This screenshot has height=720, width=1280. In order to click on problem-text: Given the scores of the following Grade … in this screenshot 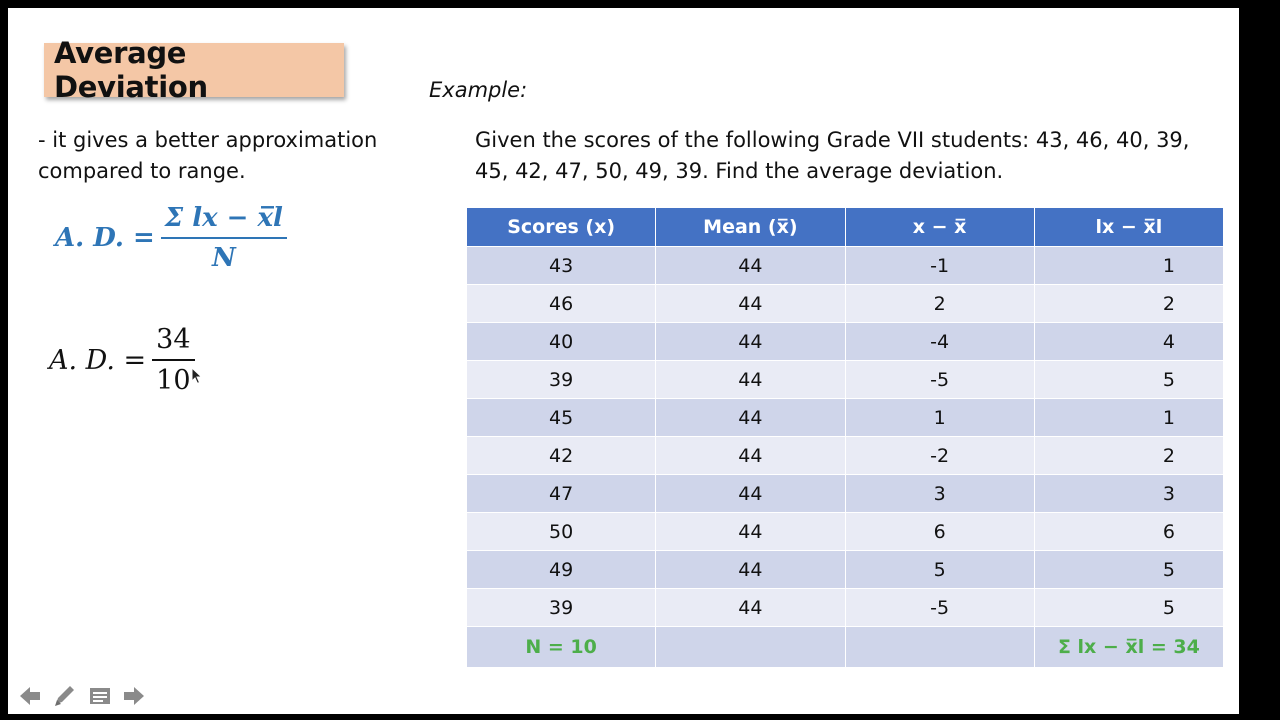, I will do `click(832, 155)`.